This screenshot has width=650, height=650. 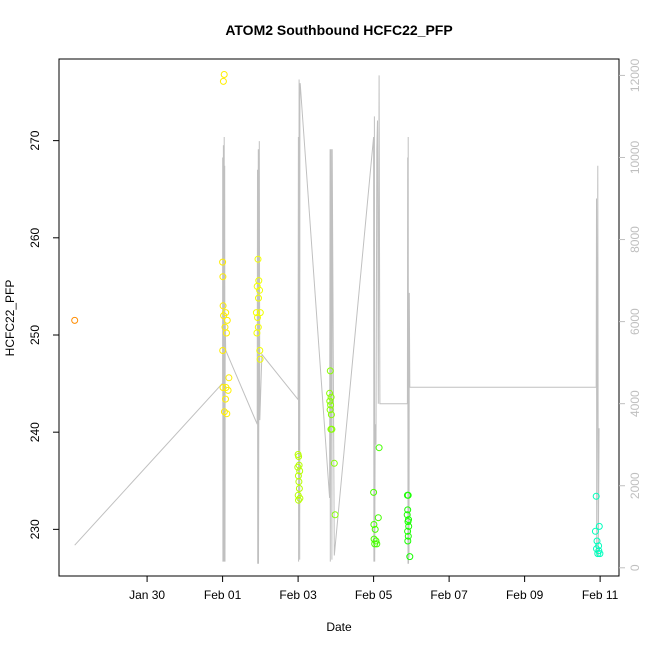 I want to click on x-tick-label: Feb 03, so click(x=298, y=595).